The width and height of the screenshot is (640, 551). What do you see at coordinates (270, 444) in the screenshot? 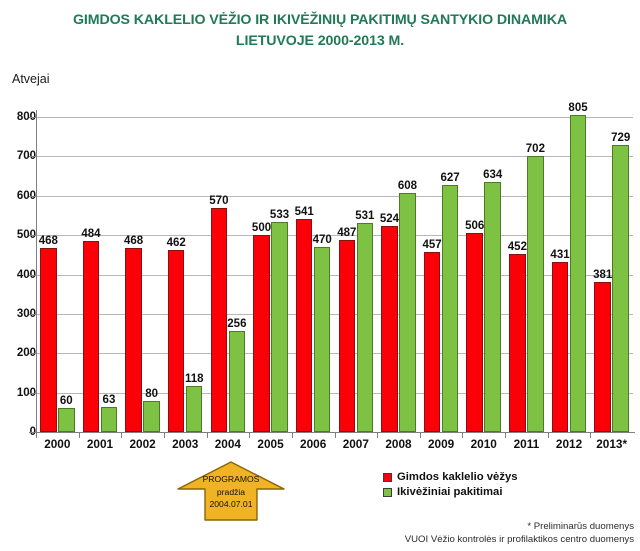
I see `x-axis-label: 2005` at bounding box center [270, 444].